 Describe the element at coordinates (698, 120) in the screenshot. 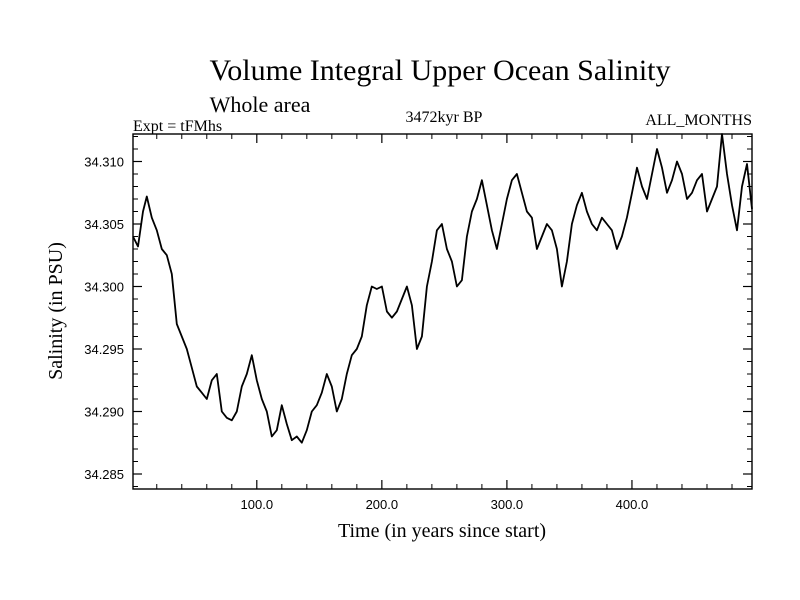

I see `annotation-months: ALL_MONTHS` at that location.